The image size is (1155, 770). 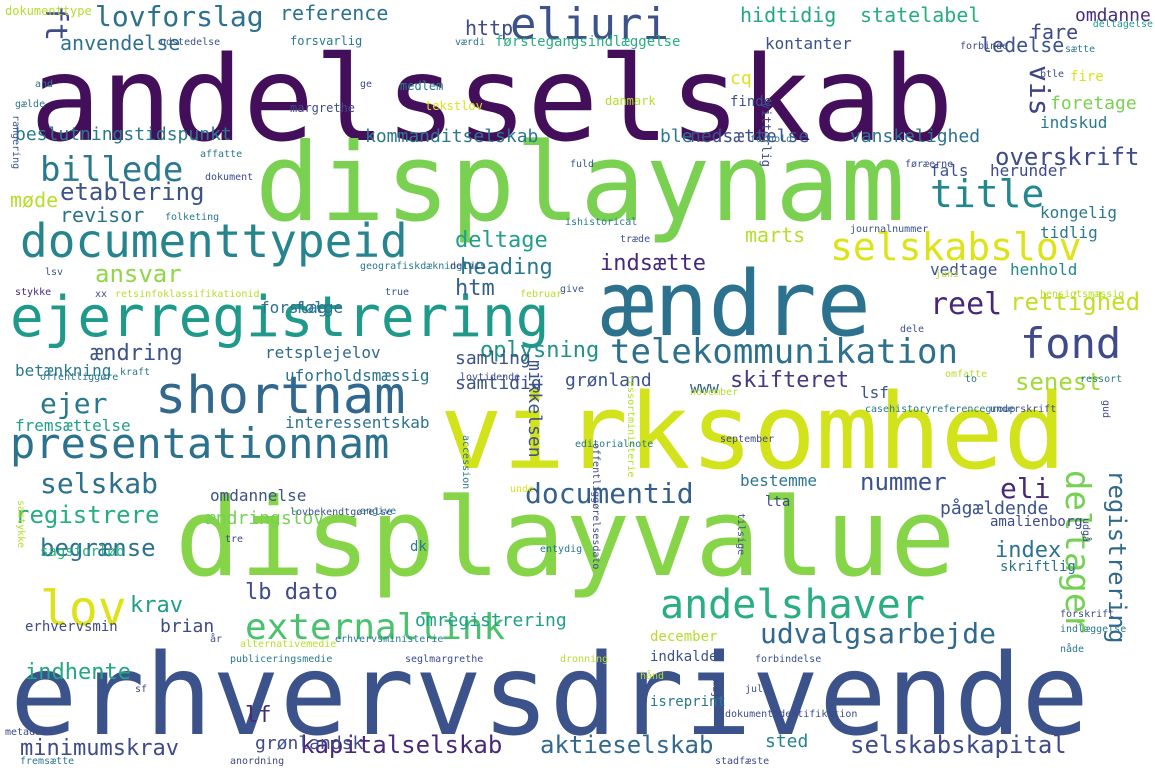 I want to click on word-ansvar: ansvar, so click(x=138, y=274).